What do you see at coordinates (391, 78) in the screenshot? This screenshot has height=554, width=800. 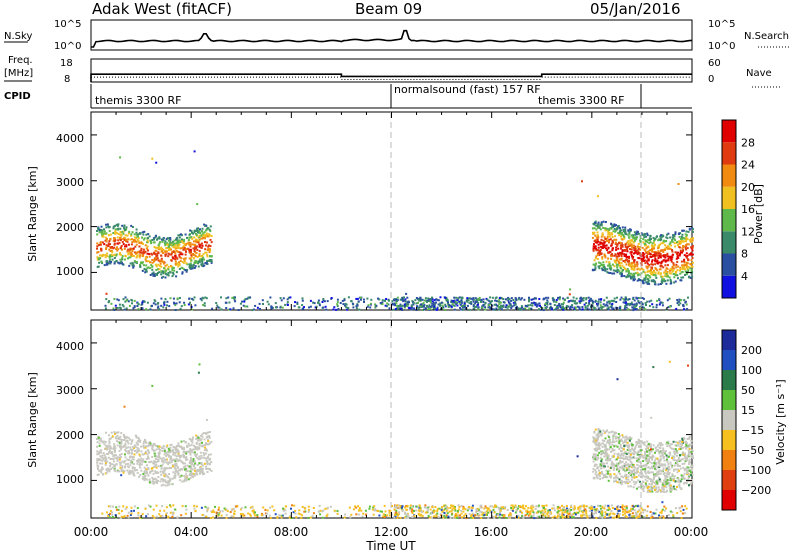 I see `nave-series` at bounding box center [391, 78].